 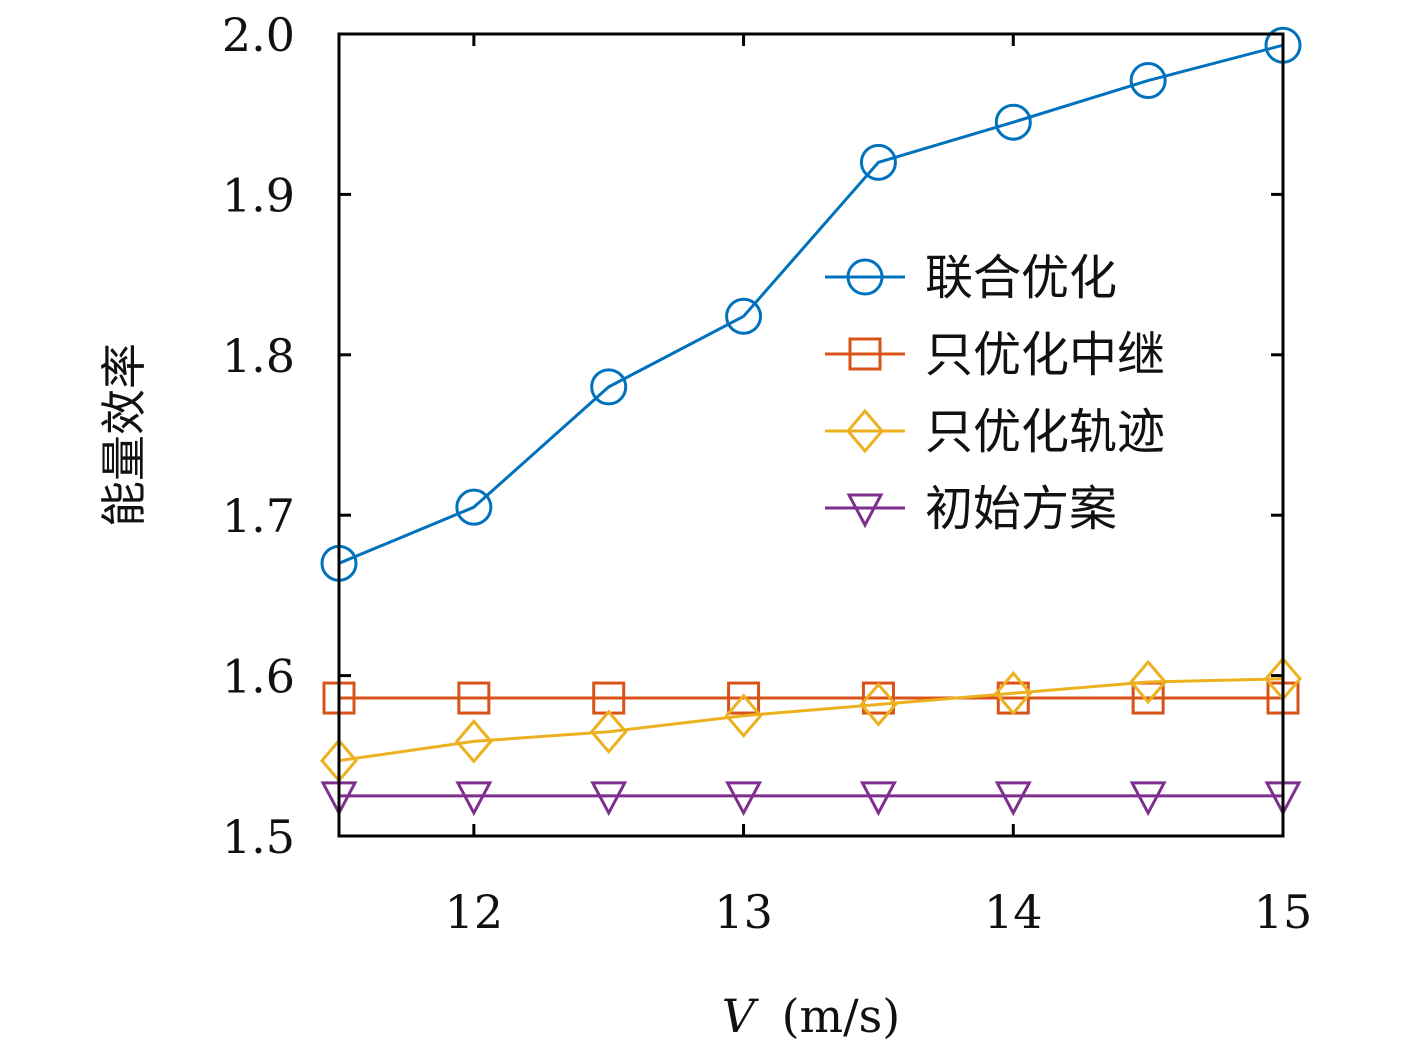 I want to click on legend-item: 只优化轨迹, so click(x=995, y=432).